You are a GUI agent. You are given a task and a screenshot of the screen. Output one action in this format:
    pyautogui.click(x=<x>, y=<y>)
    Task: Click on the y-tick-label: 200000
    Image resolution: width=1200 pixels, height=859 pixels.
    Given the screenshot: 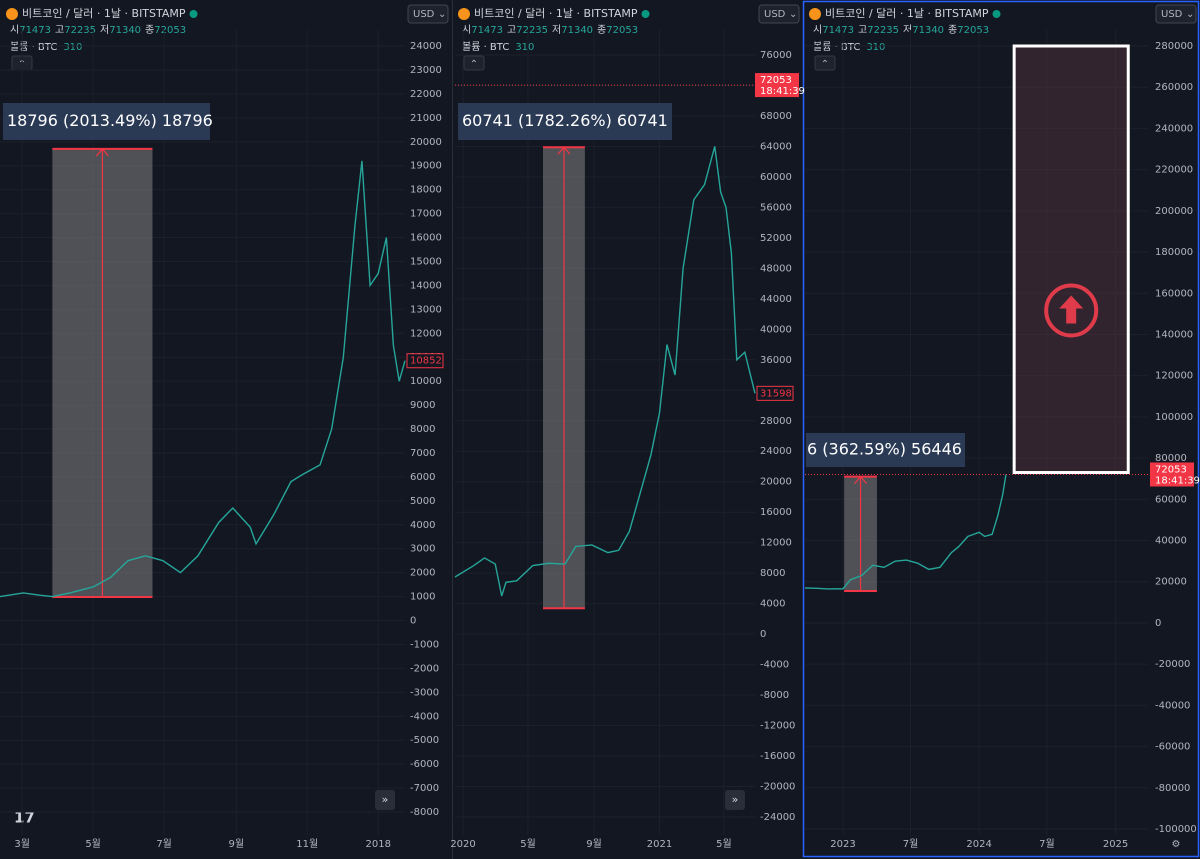 What is the action you would take?
    pyautogui.click(x=1174, y=211)
    